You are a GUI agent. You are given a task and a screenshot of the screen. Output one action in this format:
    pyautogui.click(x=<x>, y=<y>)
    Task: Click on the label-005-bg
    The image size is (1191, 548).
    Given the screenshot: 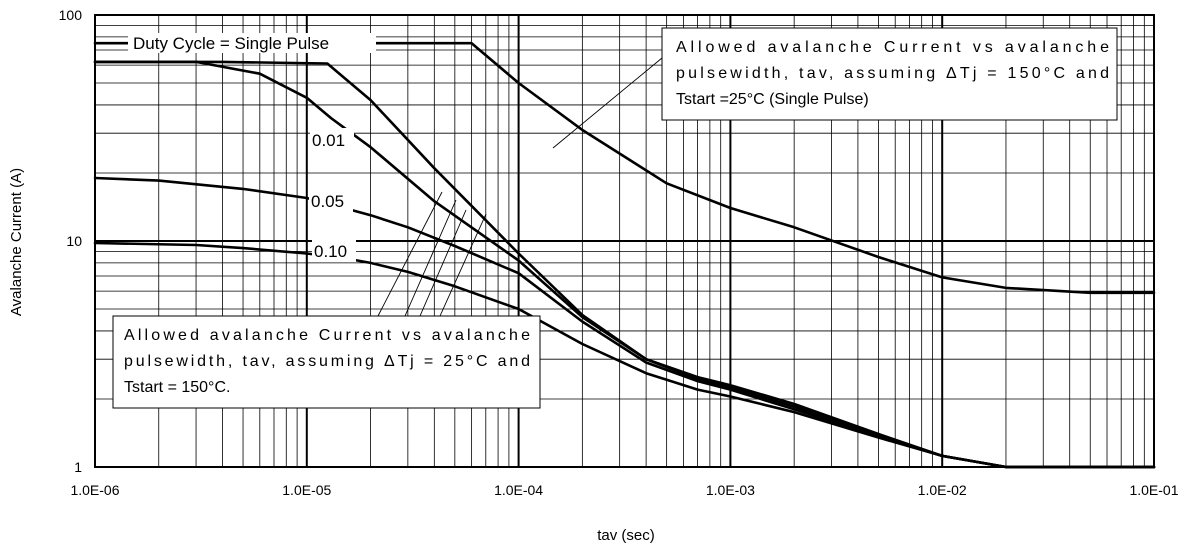 What is the action you would take?
    pyautogui.click(x=331, y=201)
    